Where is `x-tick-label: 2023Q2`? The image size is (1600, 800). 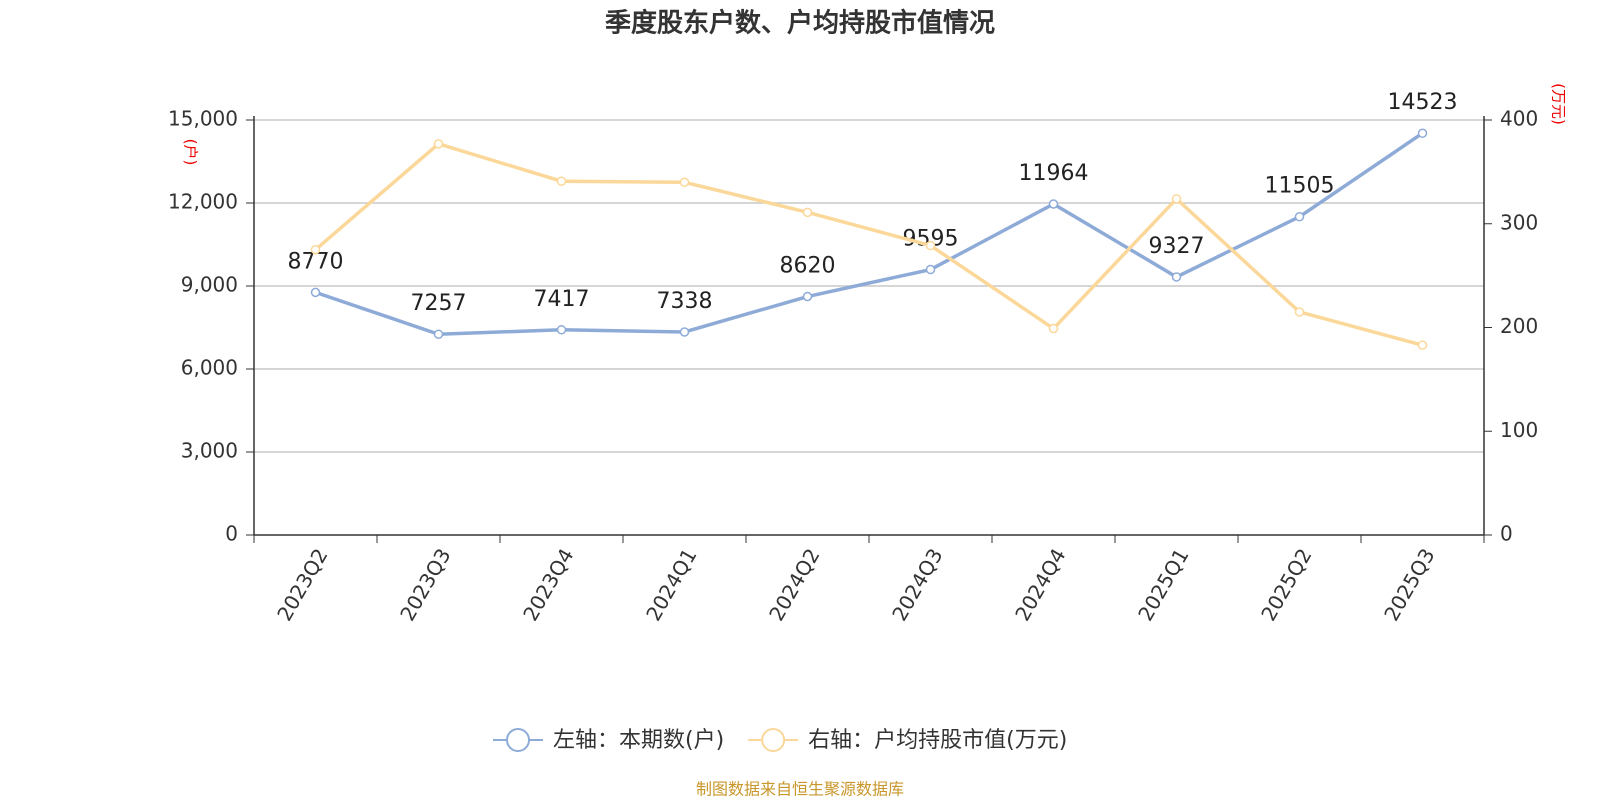
x-tick-label: 2023Q2 is located at coordinates (302, 584).